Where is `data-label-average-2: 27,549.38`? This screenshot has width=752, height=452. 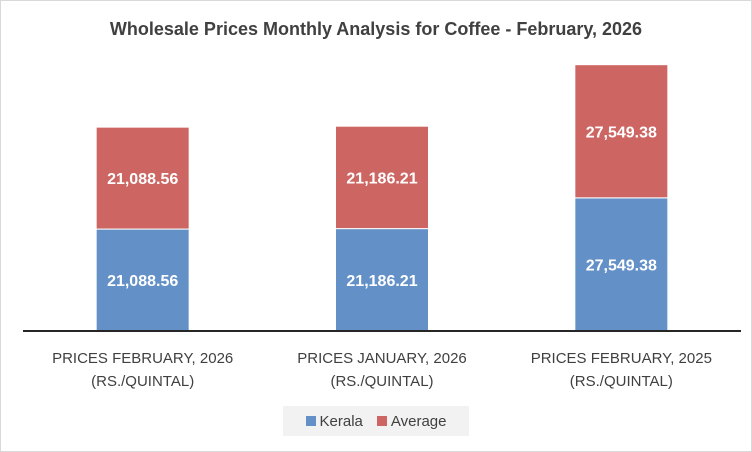
data-label-average-2: 27,549.38 is located at coordinates (621, 132).